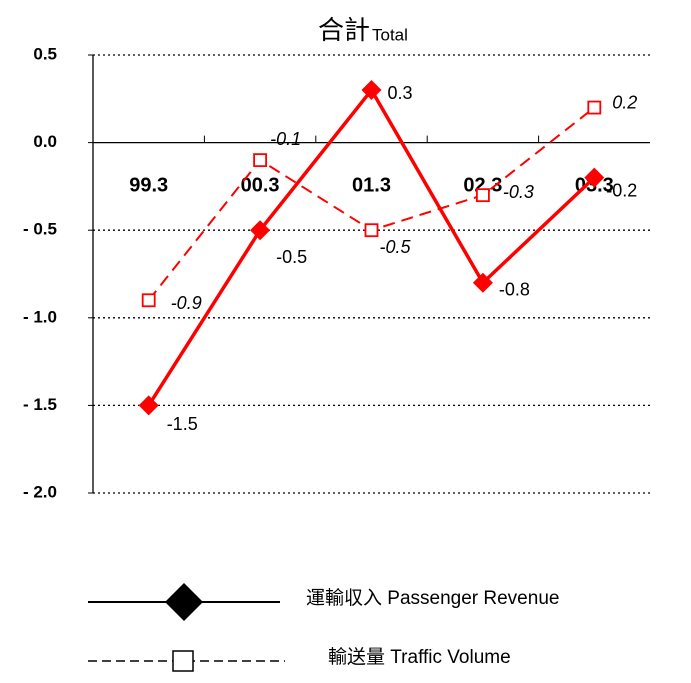 This screenshot has width=691, height=683. What do you see at coordinates (400, 93) in the screenshot?
I see `data-label: 0.3` at bounding box center [400, 93].